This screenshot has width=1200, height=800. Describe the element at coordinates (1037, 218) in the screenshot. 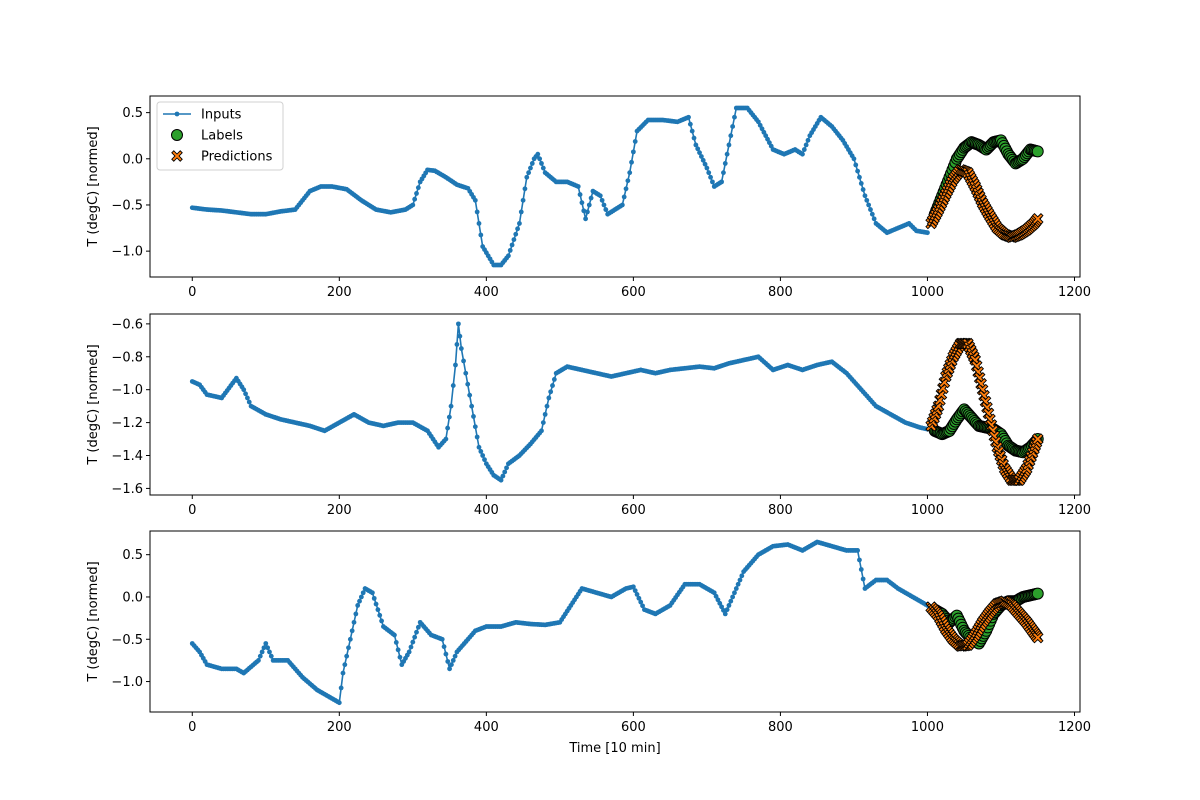

I see `predictions-point` at that location.